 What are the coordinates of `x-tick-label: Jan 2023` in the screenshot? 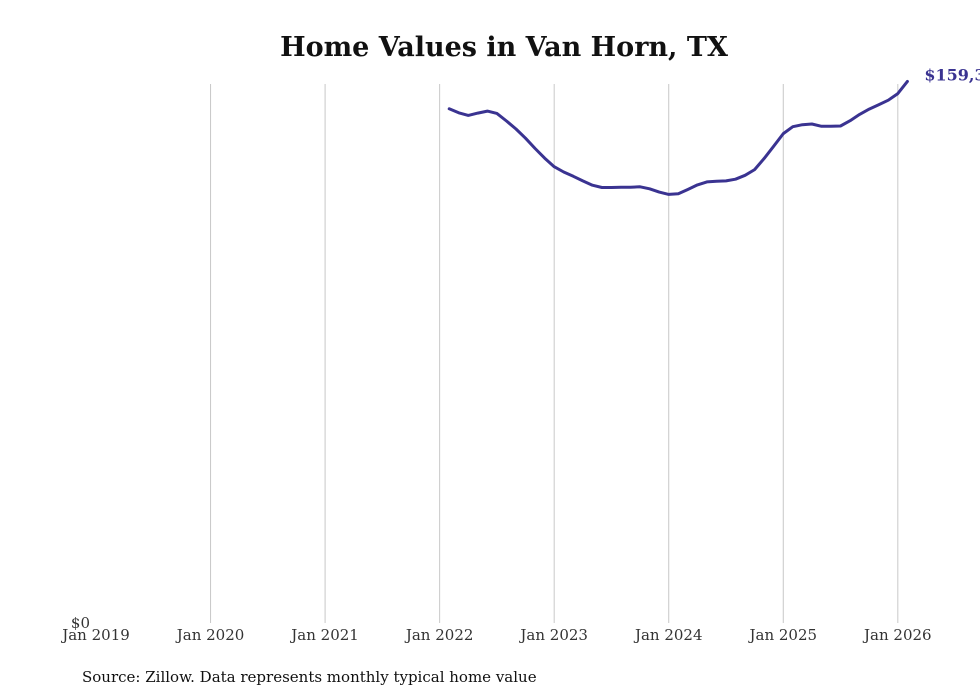 It's located at (553, 635).